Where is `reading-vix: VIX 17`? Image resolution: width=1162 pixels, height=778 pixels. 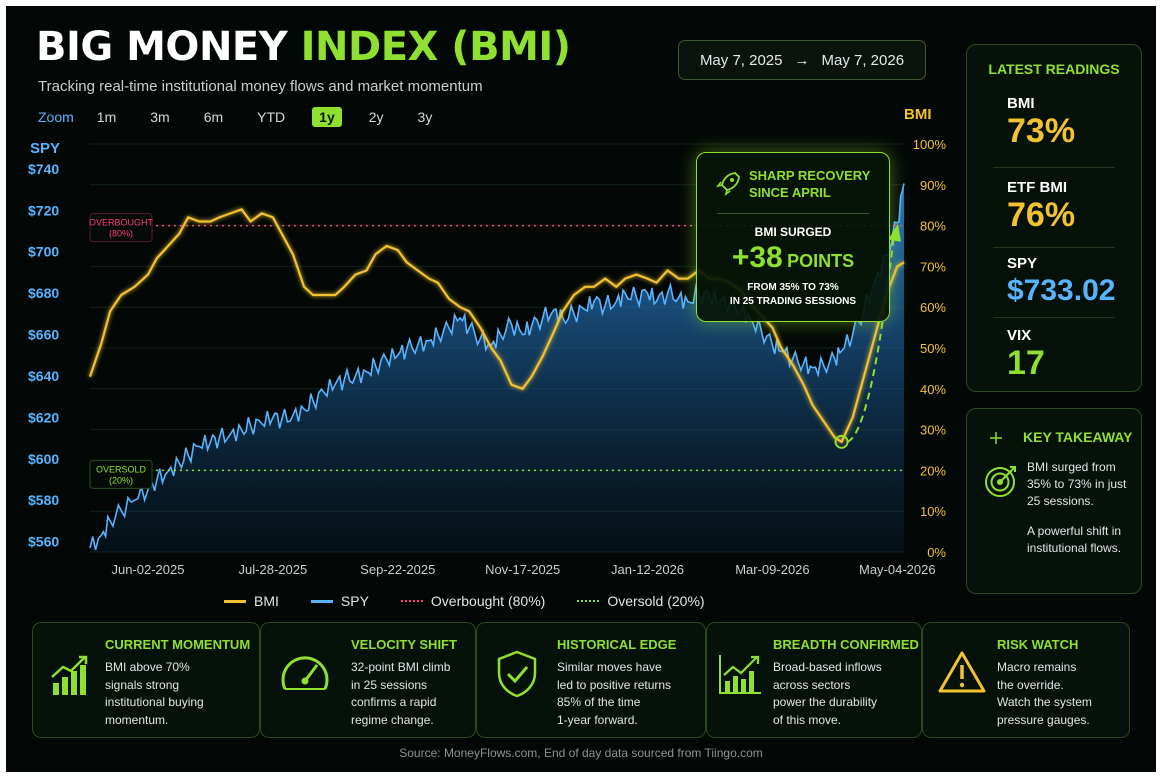 reading-vix: VIX 17 is located at coordinates (1026, 354).